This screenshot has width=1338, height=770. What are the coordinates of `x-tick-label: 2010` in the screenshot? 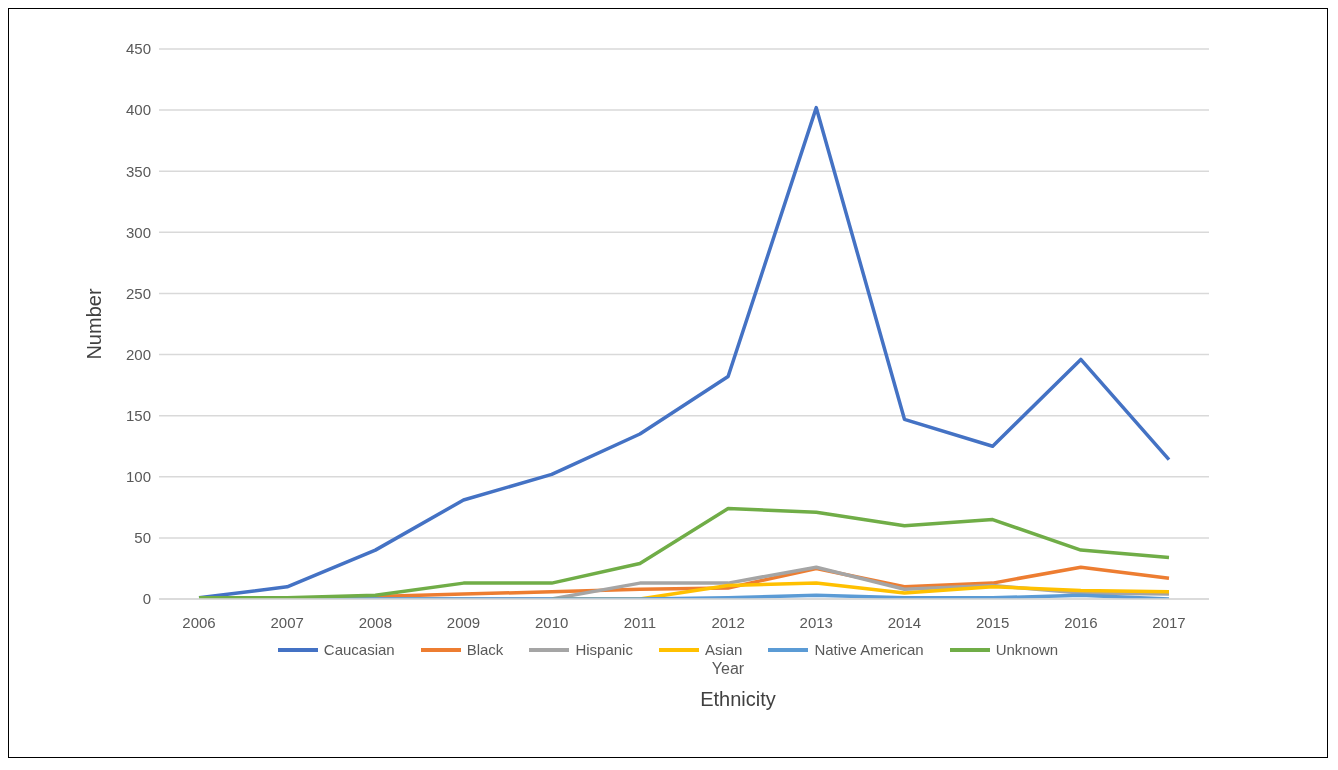 It's located at (552, 622).